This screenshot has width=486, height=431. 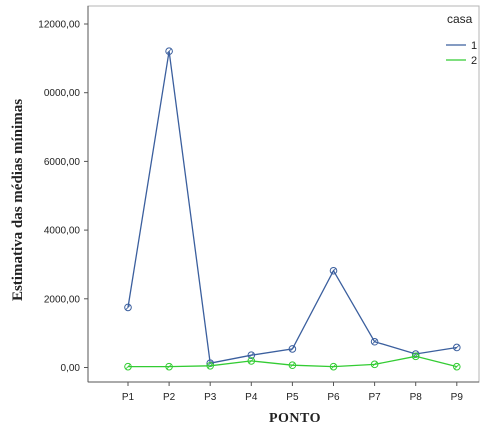 What do you see at coordinates (460, 19) in the screenshot?
I see `legend-title: casa` at bounding box center [460, 19].